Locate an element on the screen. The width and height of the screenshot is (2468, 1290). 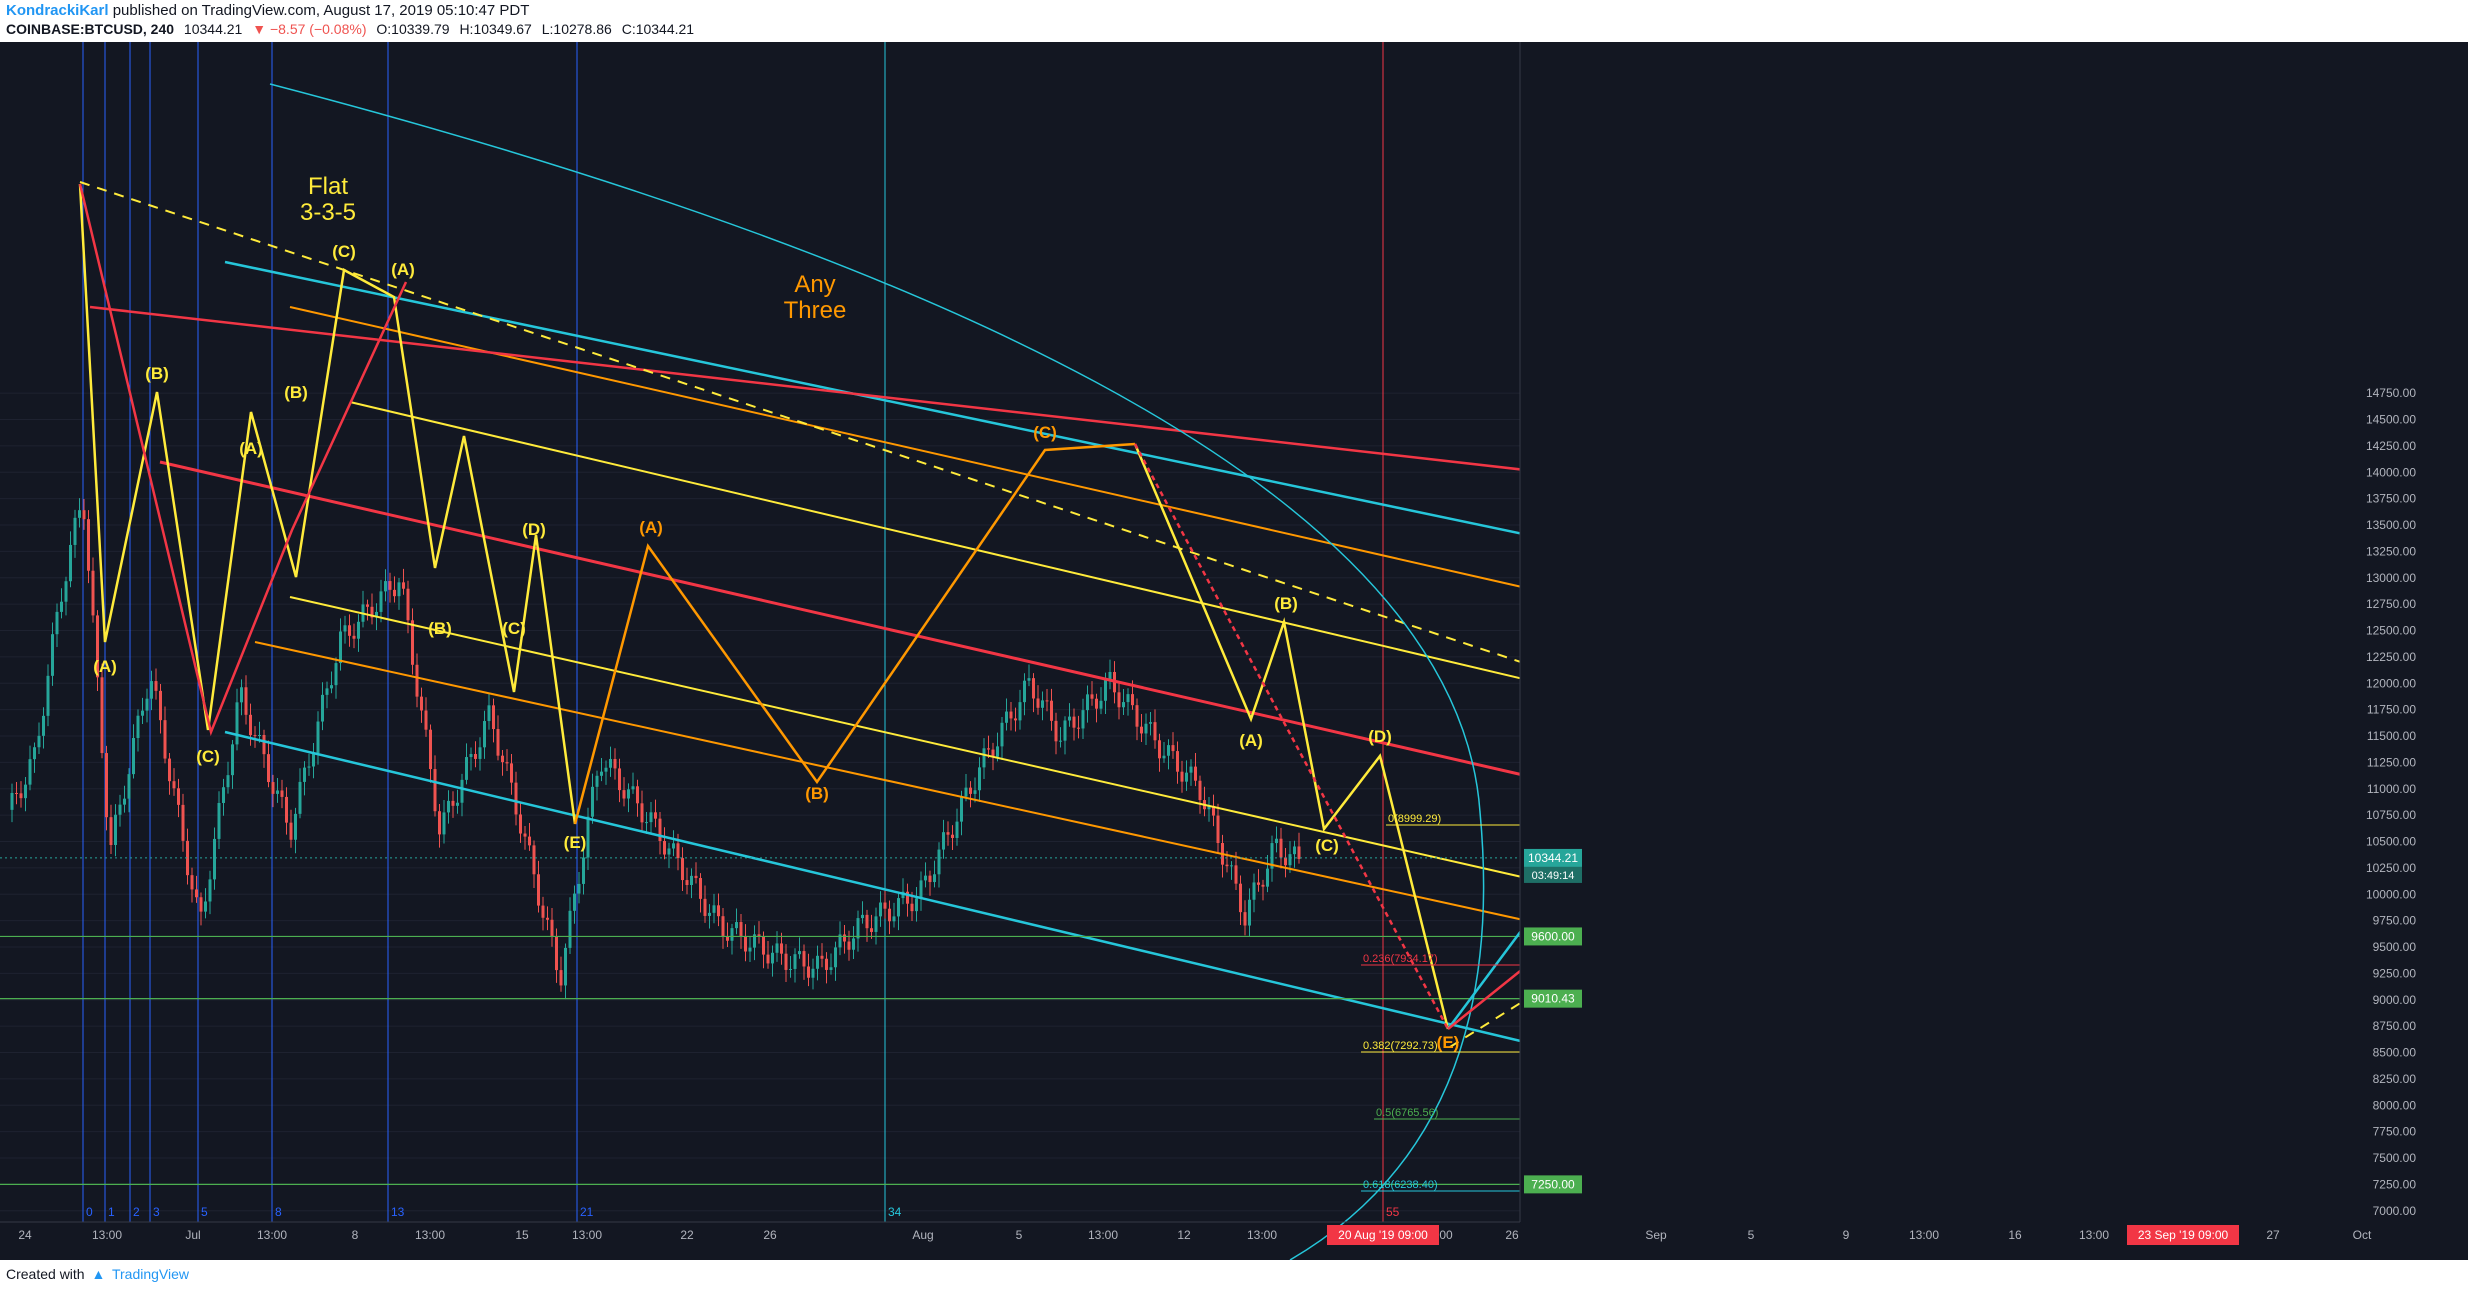
cycle-label: 34 is located at coordinates (895, 1212).